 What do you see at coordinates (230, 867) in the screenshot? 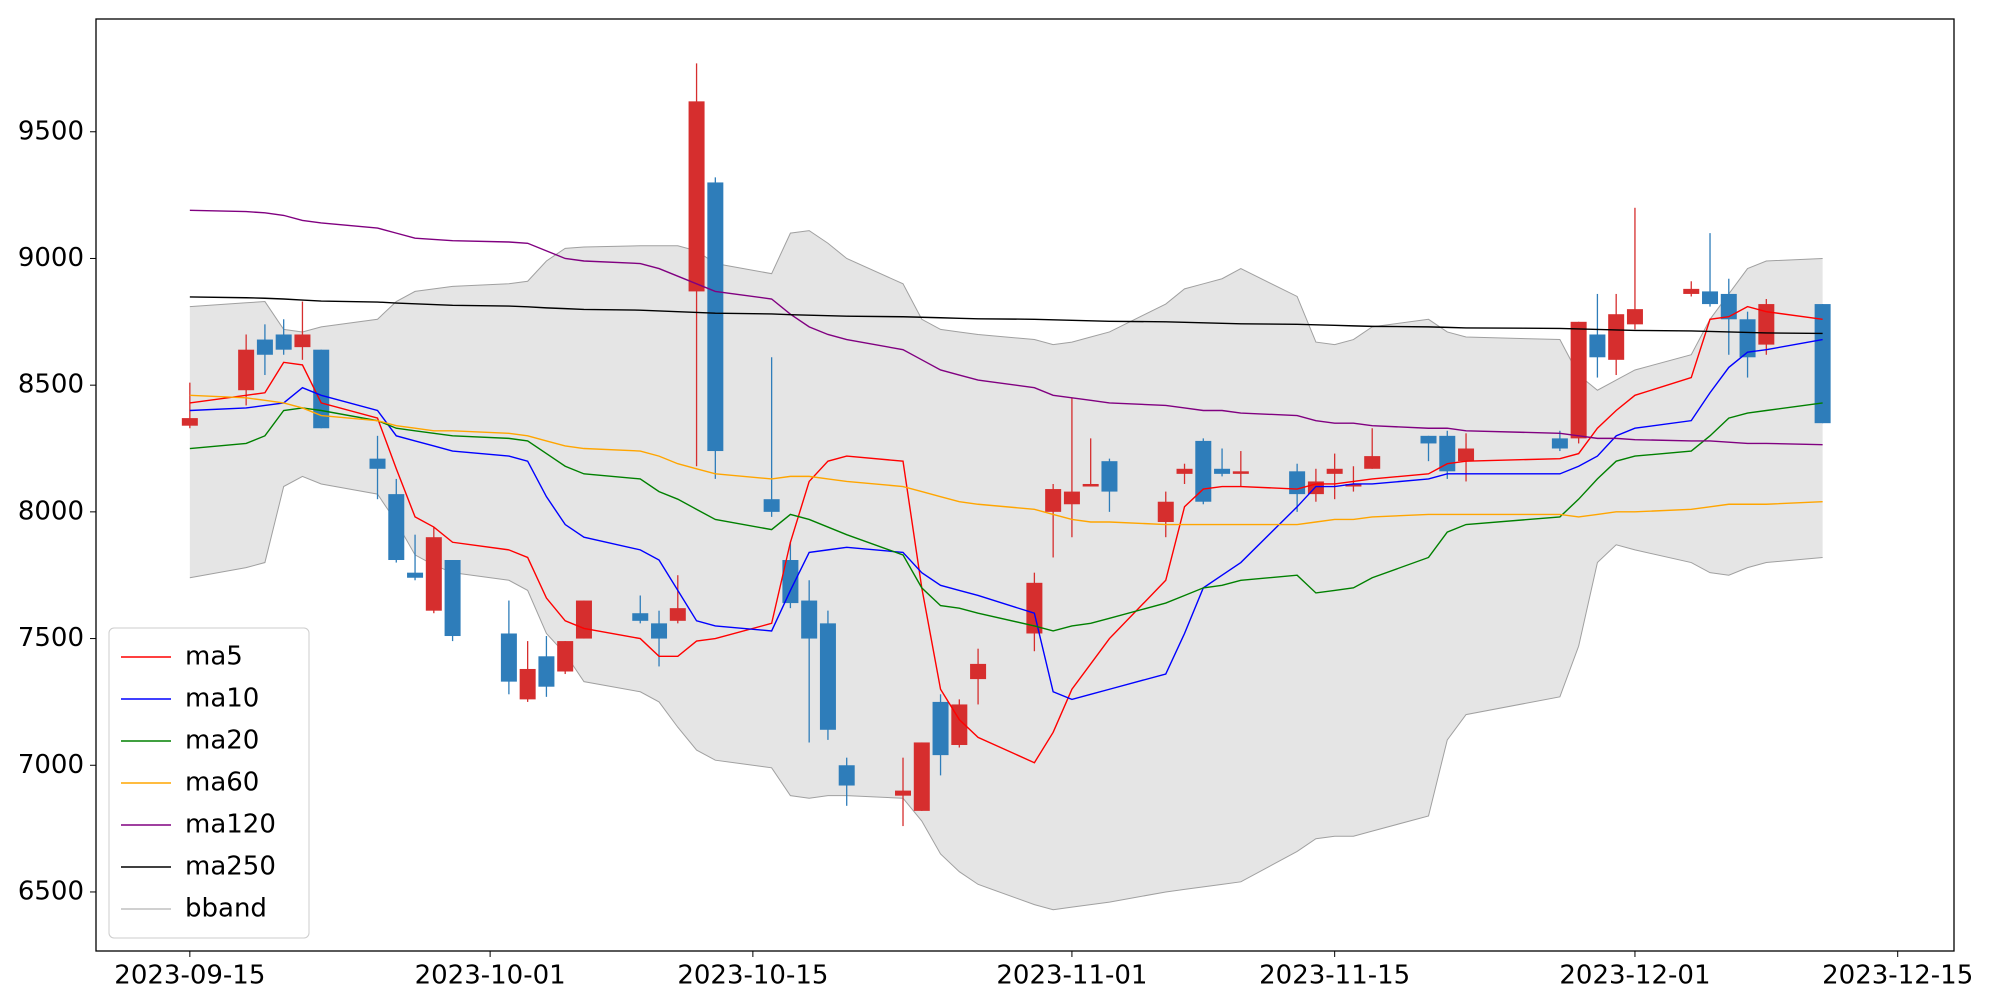
I see `legend-label: ma250` at bounding box center [230, 867].